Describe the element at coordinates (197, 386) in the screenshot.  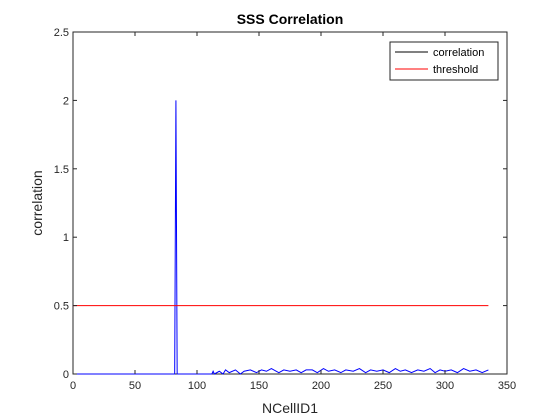
I see `x-tick-label: 100` at that location.